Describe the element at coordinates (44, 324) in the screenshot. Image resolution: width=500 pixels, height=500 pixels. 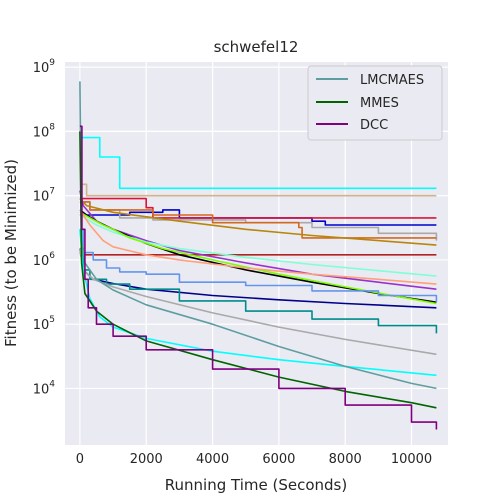
I see `y-tick-label: 10⁵` at that location.